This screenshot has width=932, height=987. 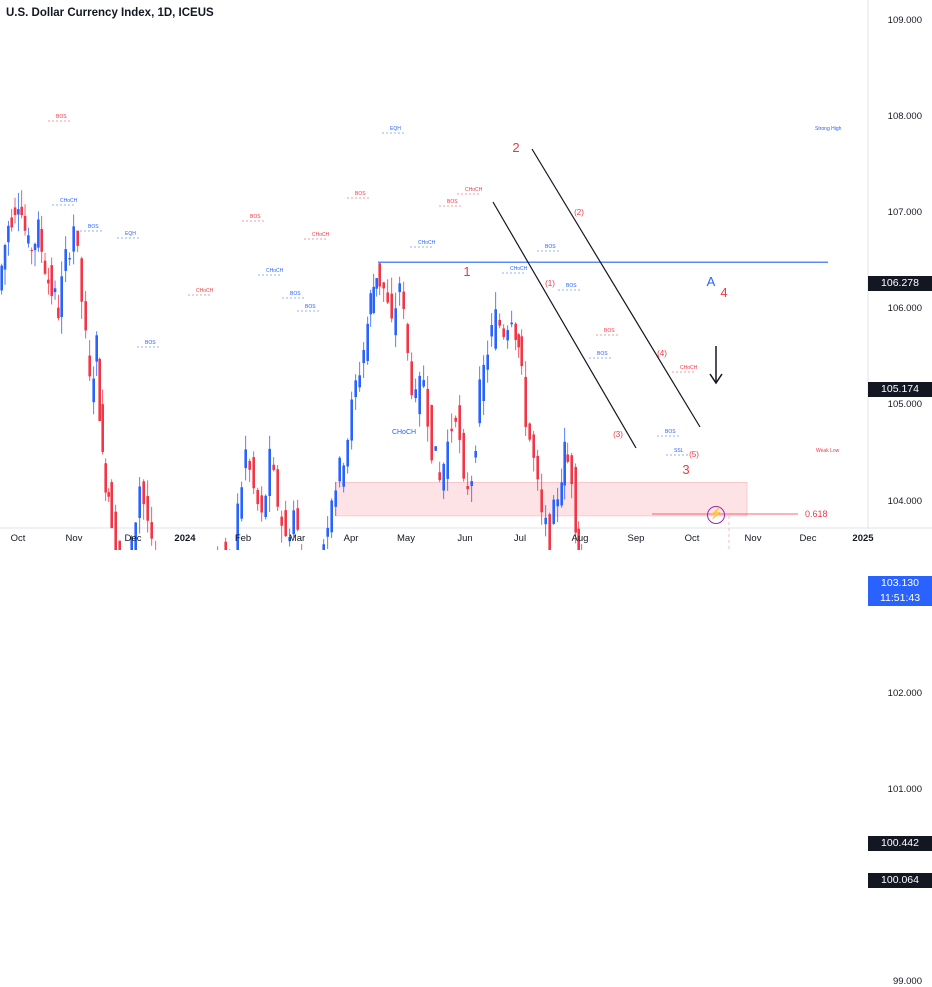 I want to click on lightning-icon: ⚡, so click(x=716, y=515).